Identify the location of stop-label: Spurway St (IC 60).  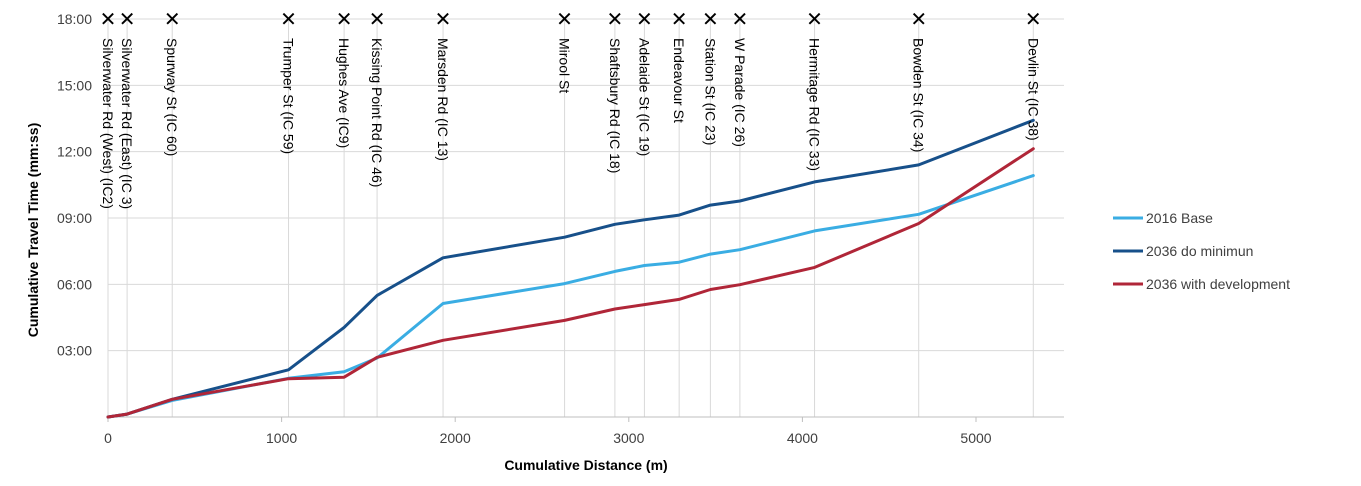
(172, 97).